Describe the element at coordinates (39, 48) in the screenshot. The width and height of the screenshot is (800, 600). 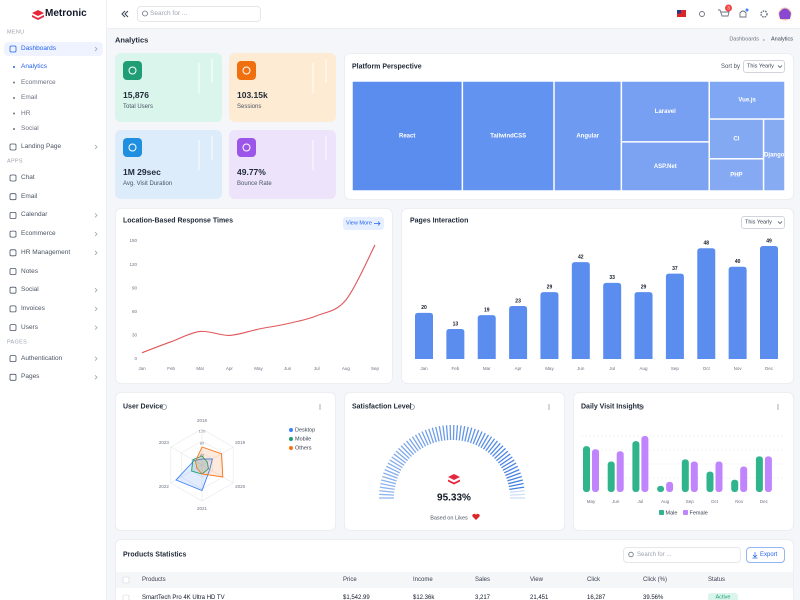
I see `menu-item: Dashboards` at that location.